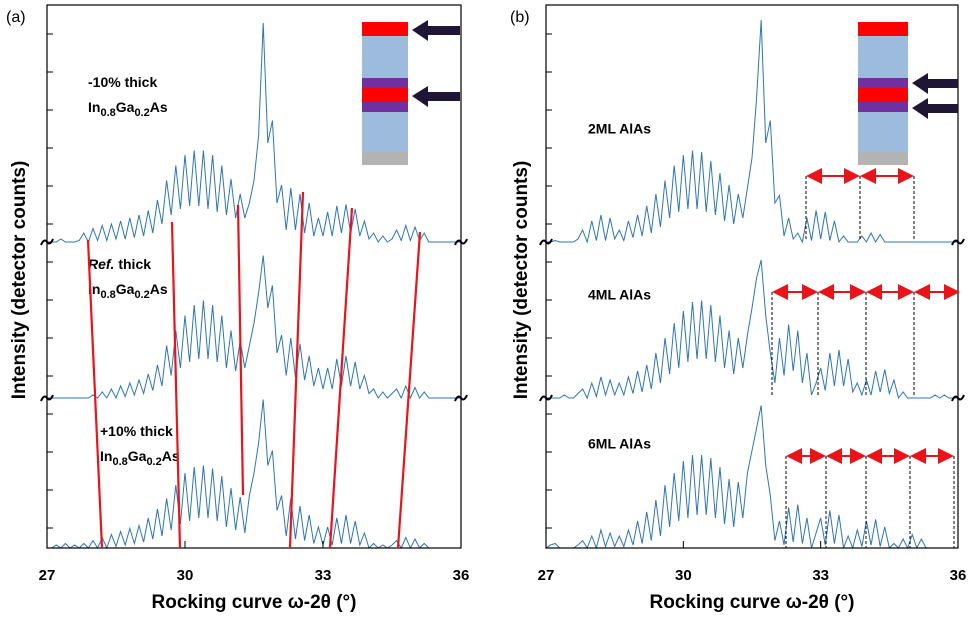  Describe the element at coordinates (134, 264) in the screenshot. I see `label-text: thick` at that location.